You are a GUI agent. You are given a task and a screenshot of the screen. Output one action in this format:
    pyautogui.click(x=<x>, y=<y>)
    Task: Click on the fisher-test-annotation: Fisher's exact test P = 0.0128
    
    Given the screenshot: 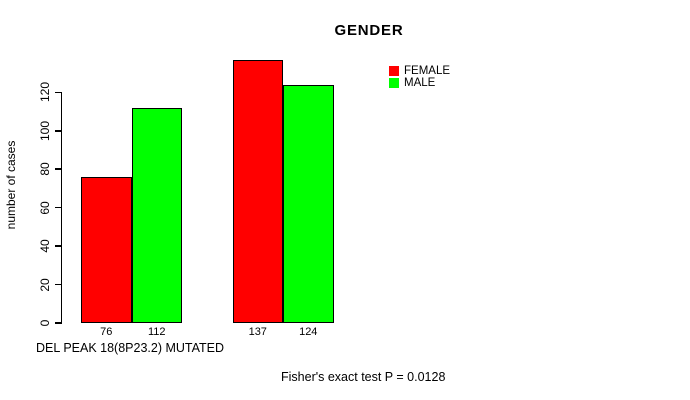 What is the action you would take?
    pyautogui.click(x=363, y=377)
    